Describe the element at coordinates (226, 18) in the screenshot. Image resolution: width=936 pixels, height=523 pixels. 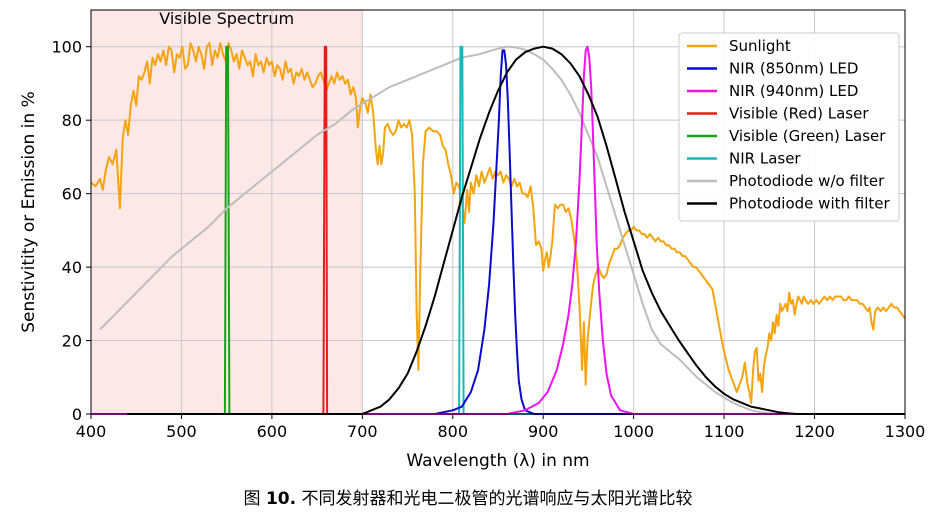
I see `visible-spectrum-label: Visible Spectrum` at that location.